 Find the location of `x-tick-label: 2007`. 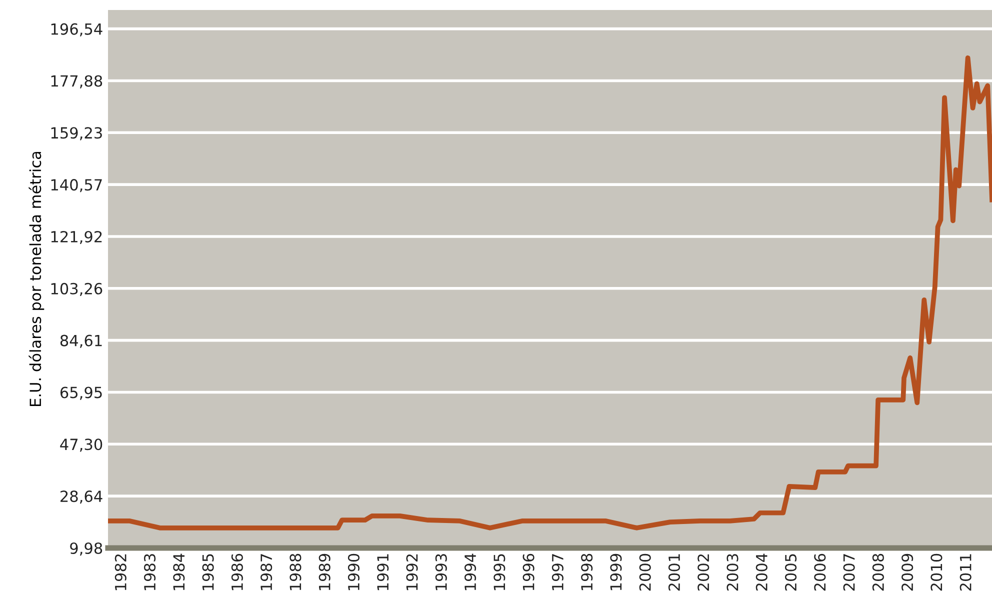

x-tick-label: 2007 is located at coordinates (849, 572).